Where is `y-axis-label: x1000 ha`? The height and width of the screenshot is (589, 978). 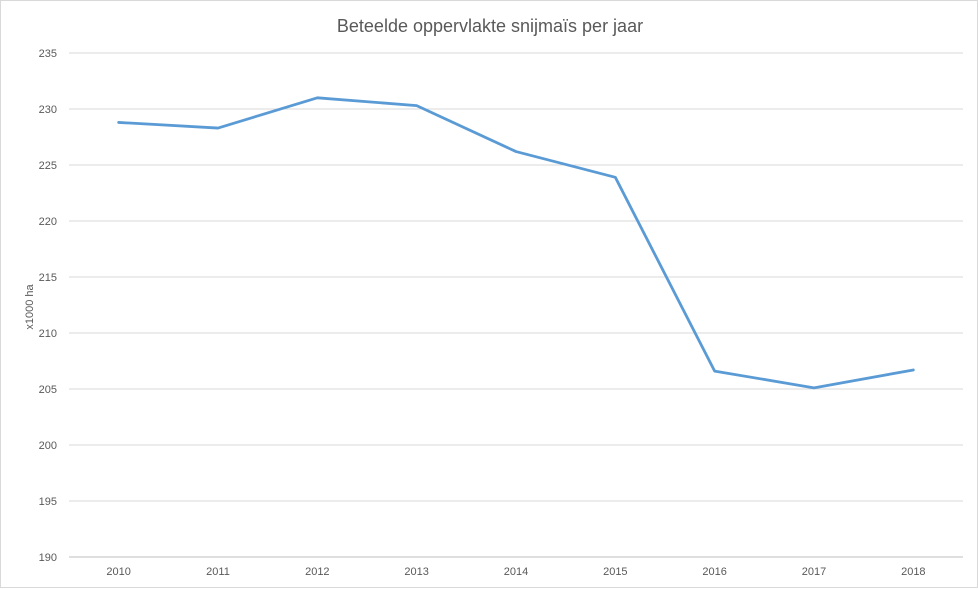 y-axis-label: x1000 ha is located at coordinates (30, 306).